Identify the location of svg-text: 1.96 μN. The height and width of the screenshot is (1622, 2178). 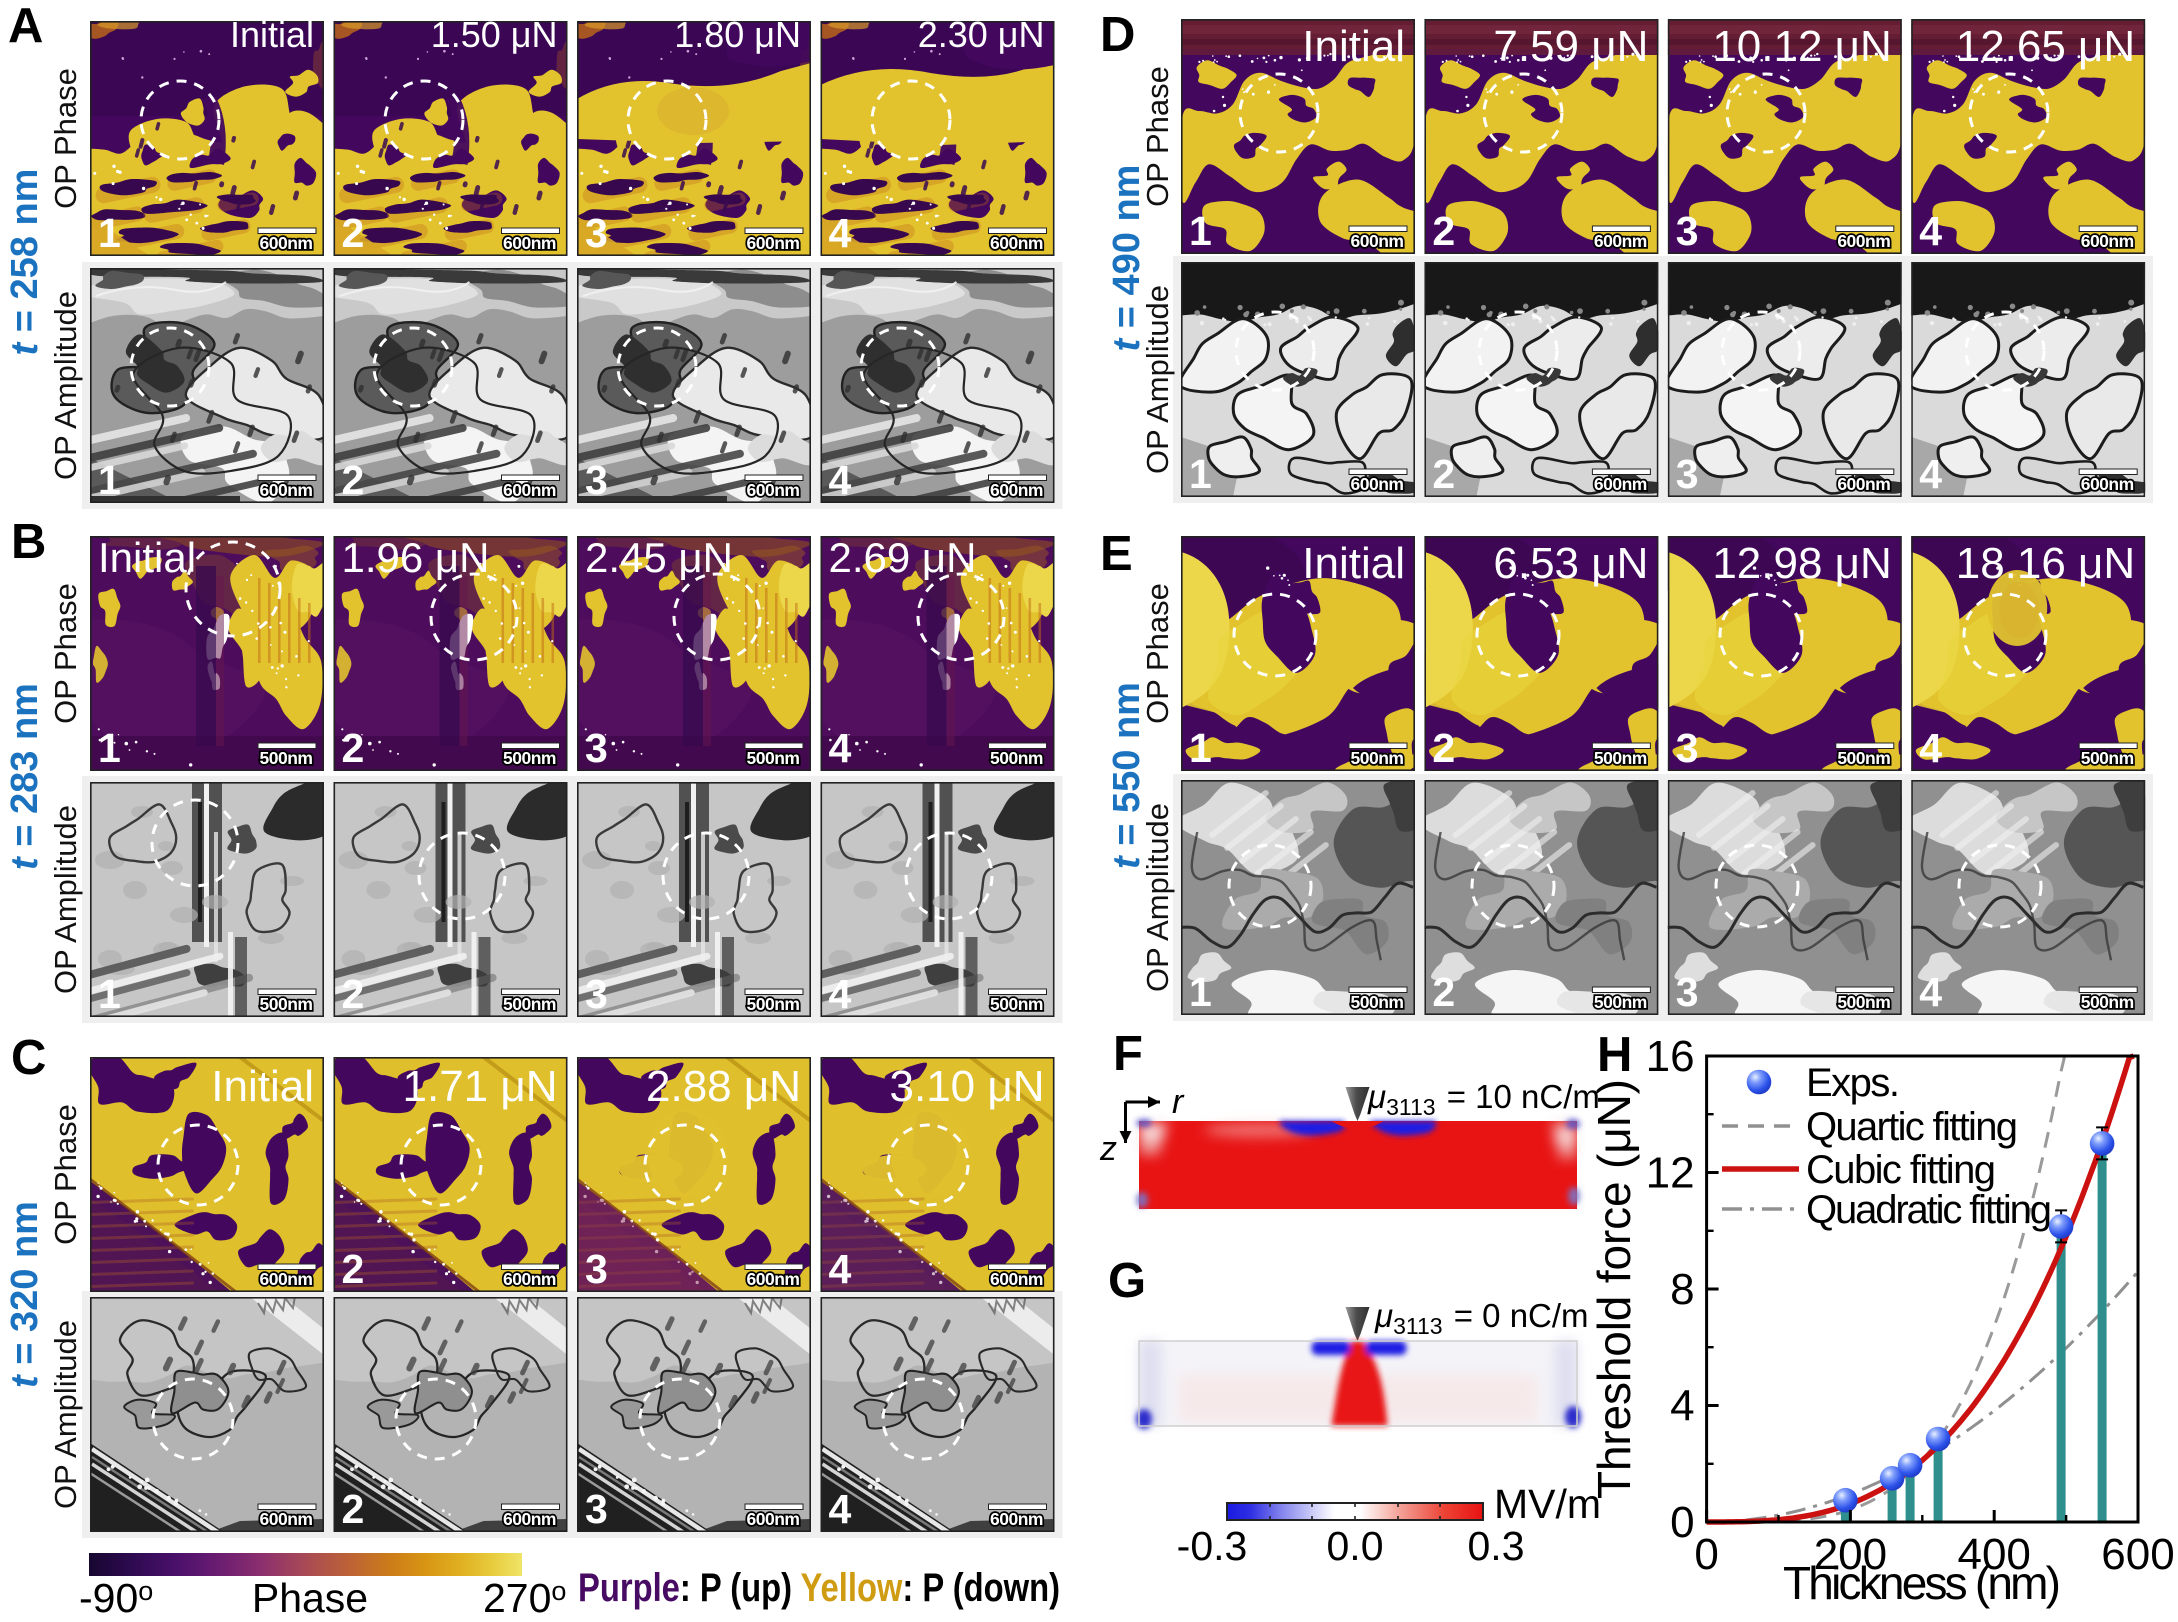
(416, 557).